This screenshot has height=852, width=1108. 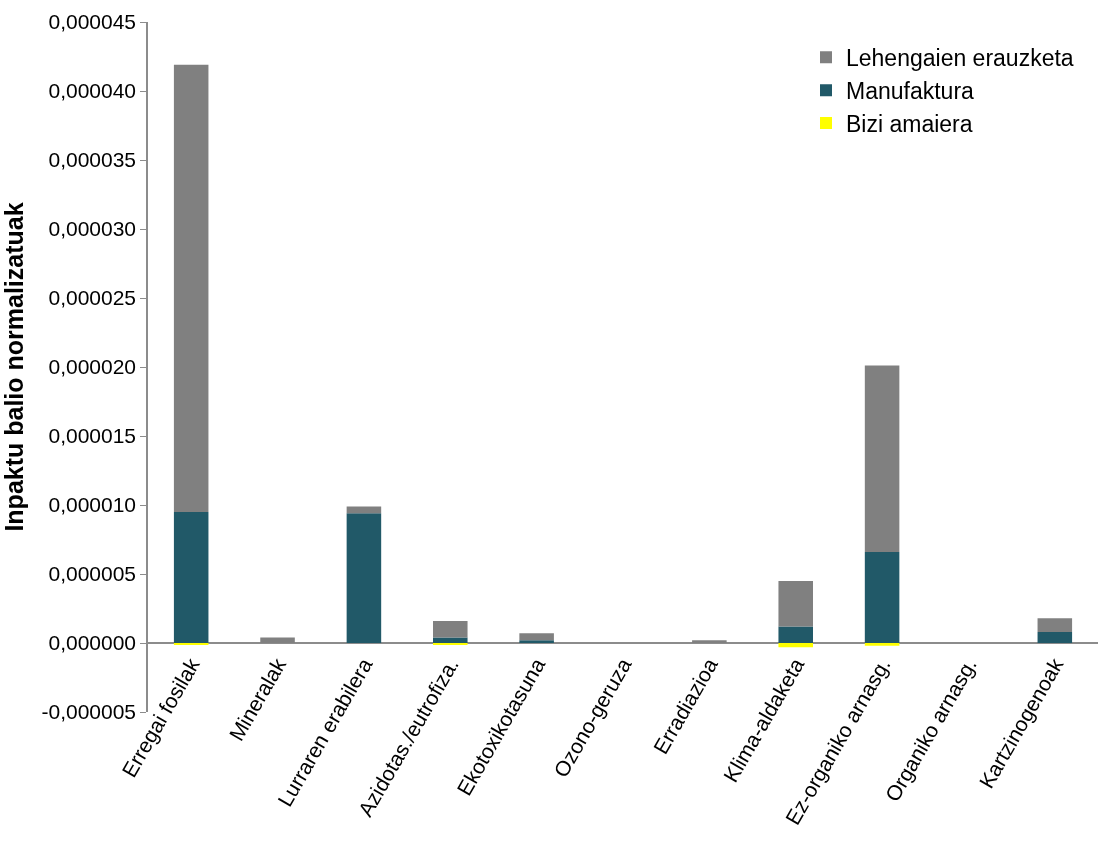 What do you see at coordinates (92, 298) in the screenshot?
I see `y-tick-label: 0,000025` at bounding box center [92, 298].